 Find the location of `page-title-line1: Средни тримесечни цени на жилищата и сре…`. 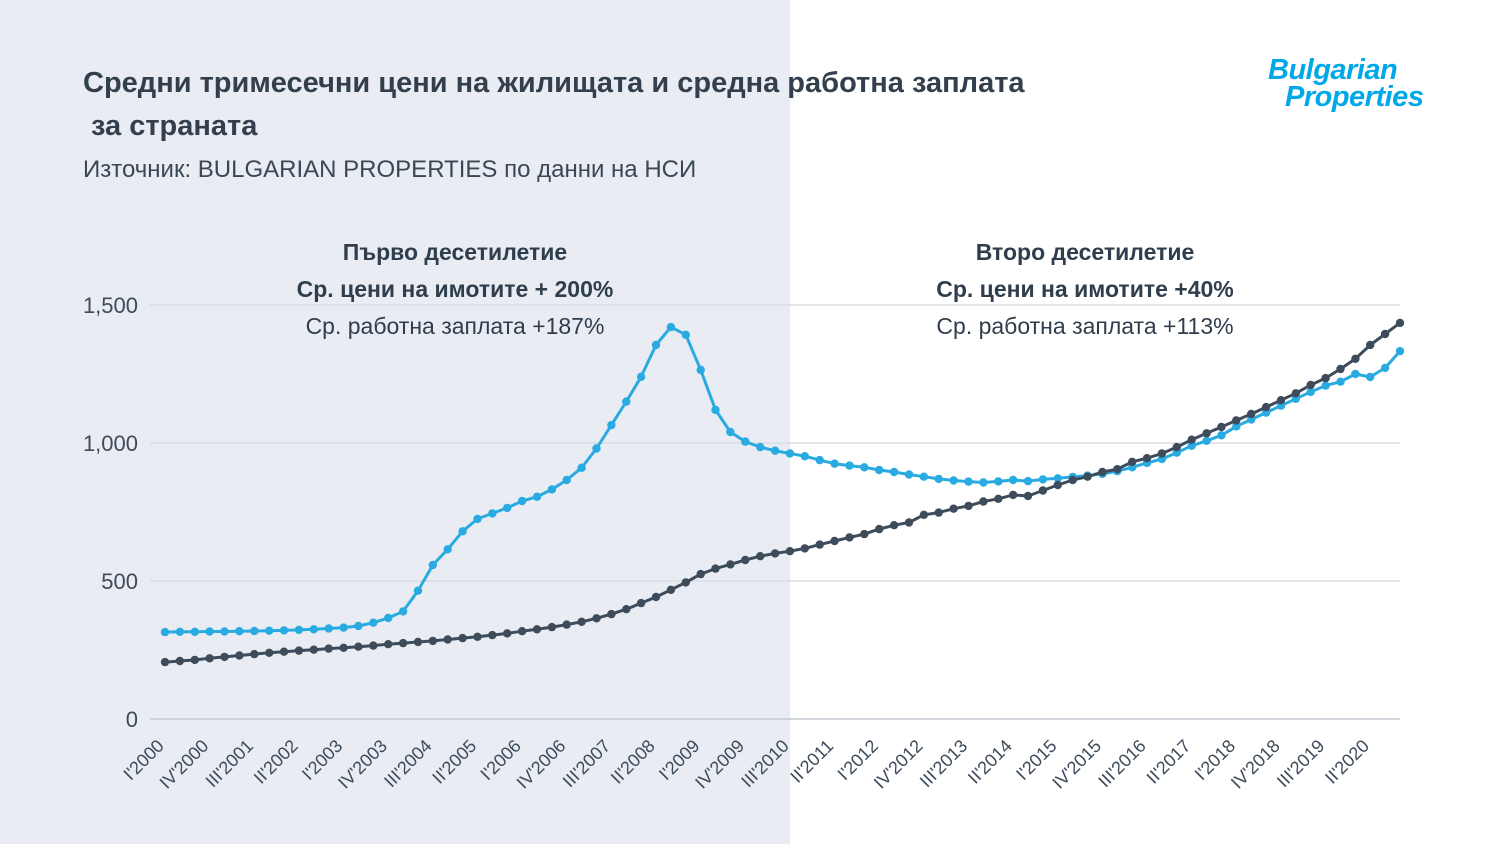

page-title-line1: Средни тримесечни цени на жилищата и сре… is located at coordinates (554, 83).